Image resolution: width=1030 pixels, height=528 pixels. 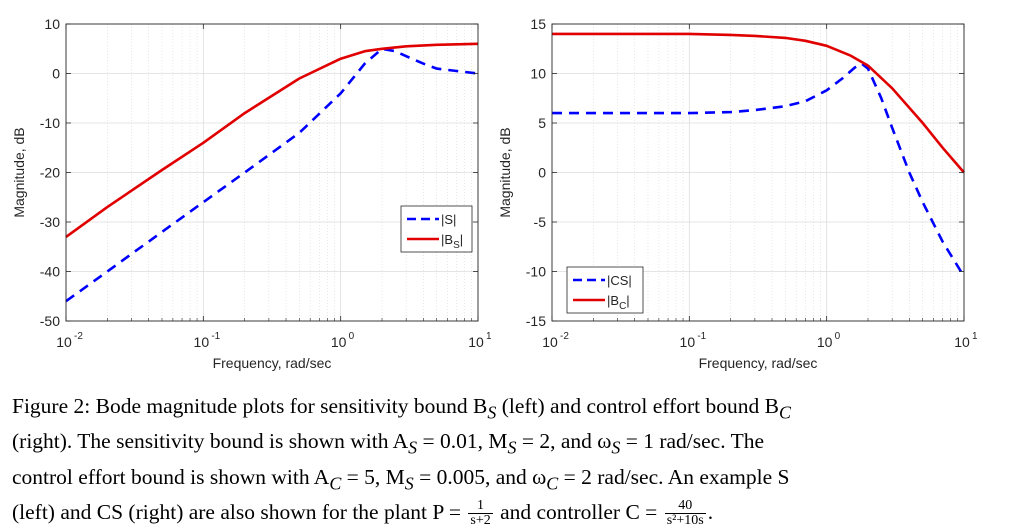 What do you see at coordinates (542, 123) in the screenshot?
I see `y-tick-label: 5` at bounding box center [542, 123].